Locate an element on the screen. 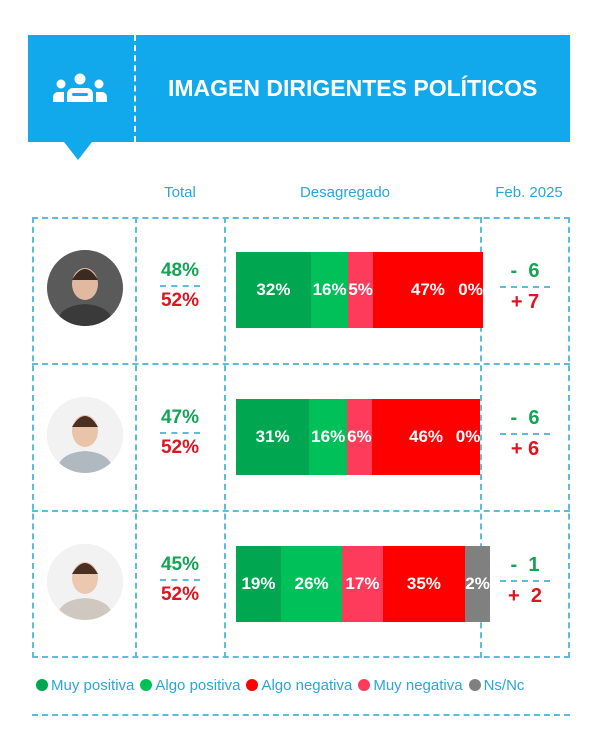 The height and width of the screenshot is (750, 604). bar-segment-muy-positiva: 32% is located at coordinates (273, 290).